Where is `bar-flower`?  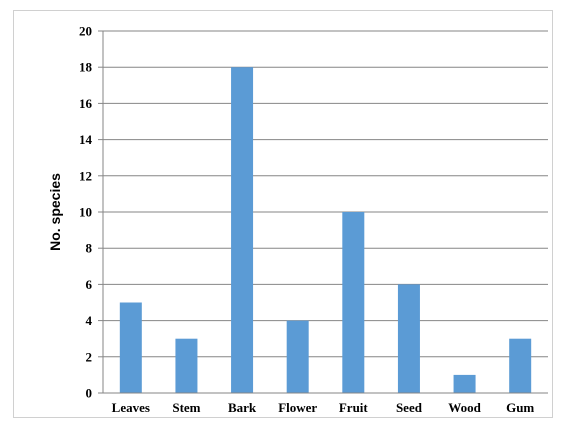
bar-flower is located at coordinates (297, 356).